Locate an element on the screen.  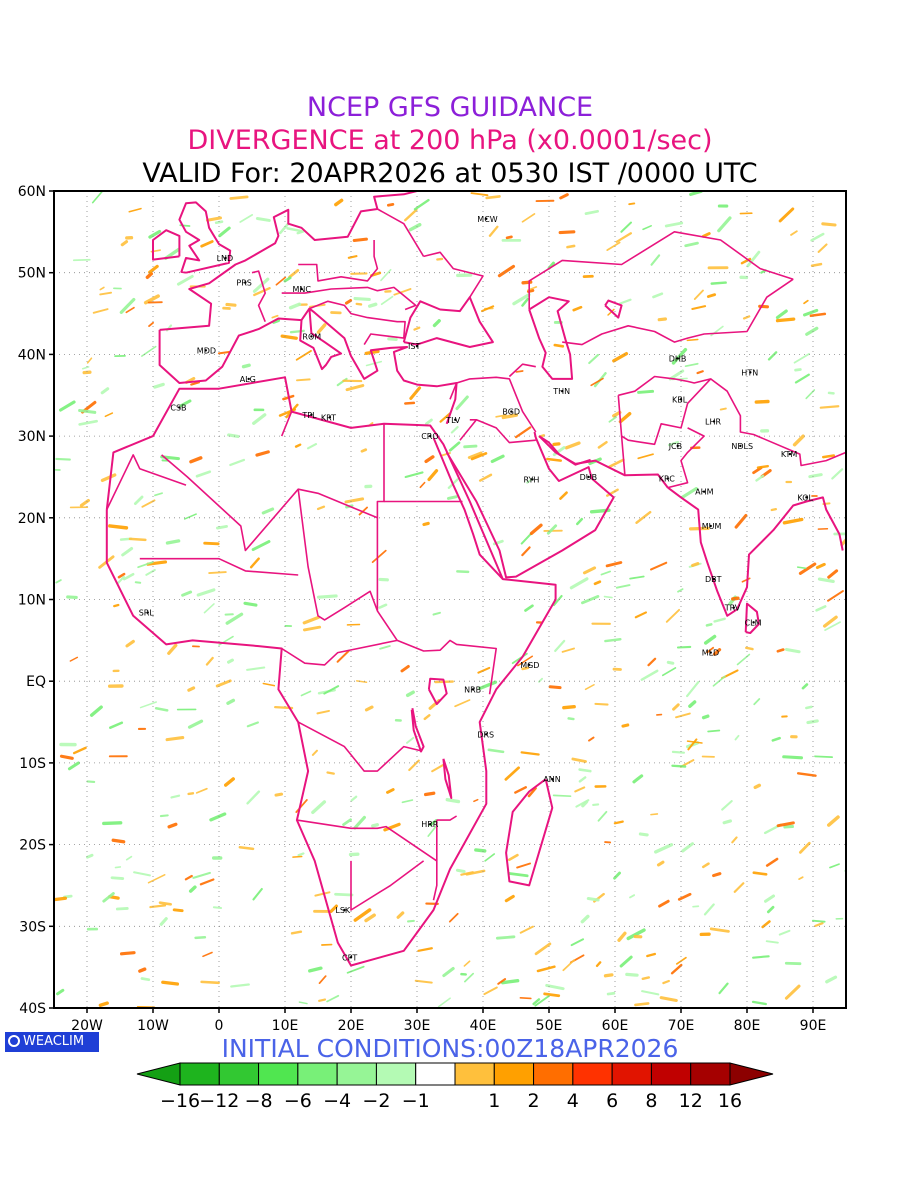
city-dot-dbt is located at coordinates (714, 579).